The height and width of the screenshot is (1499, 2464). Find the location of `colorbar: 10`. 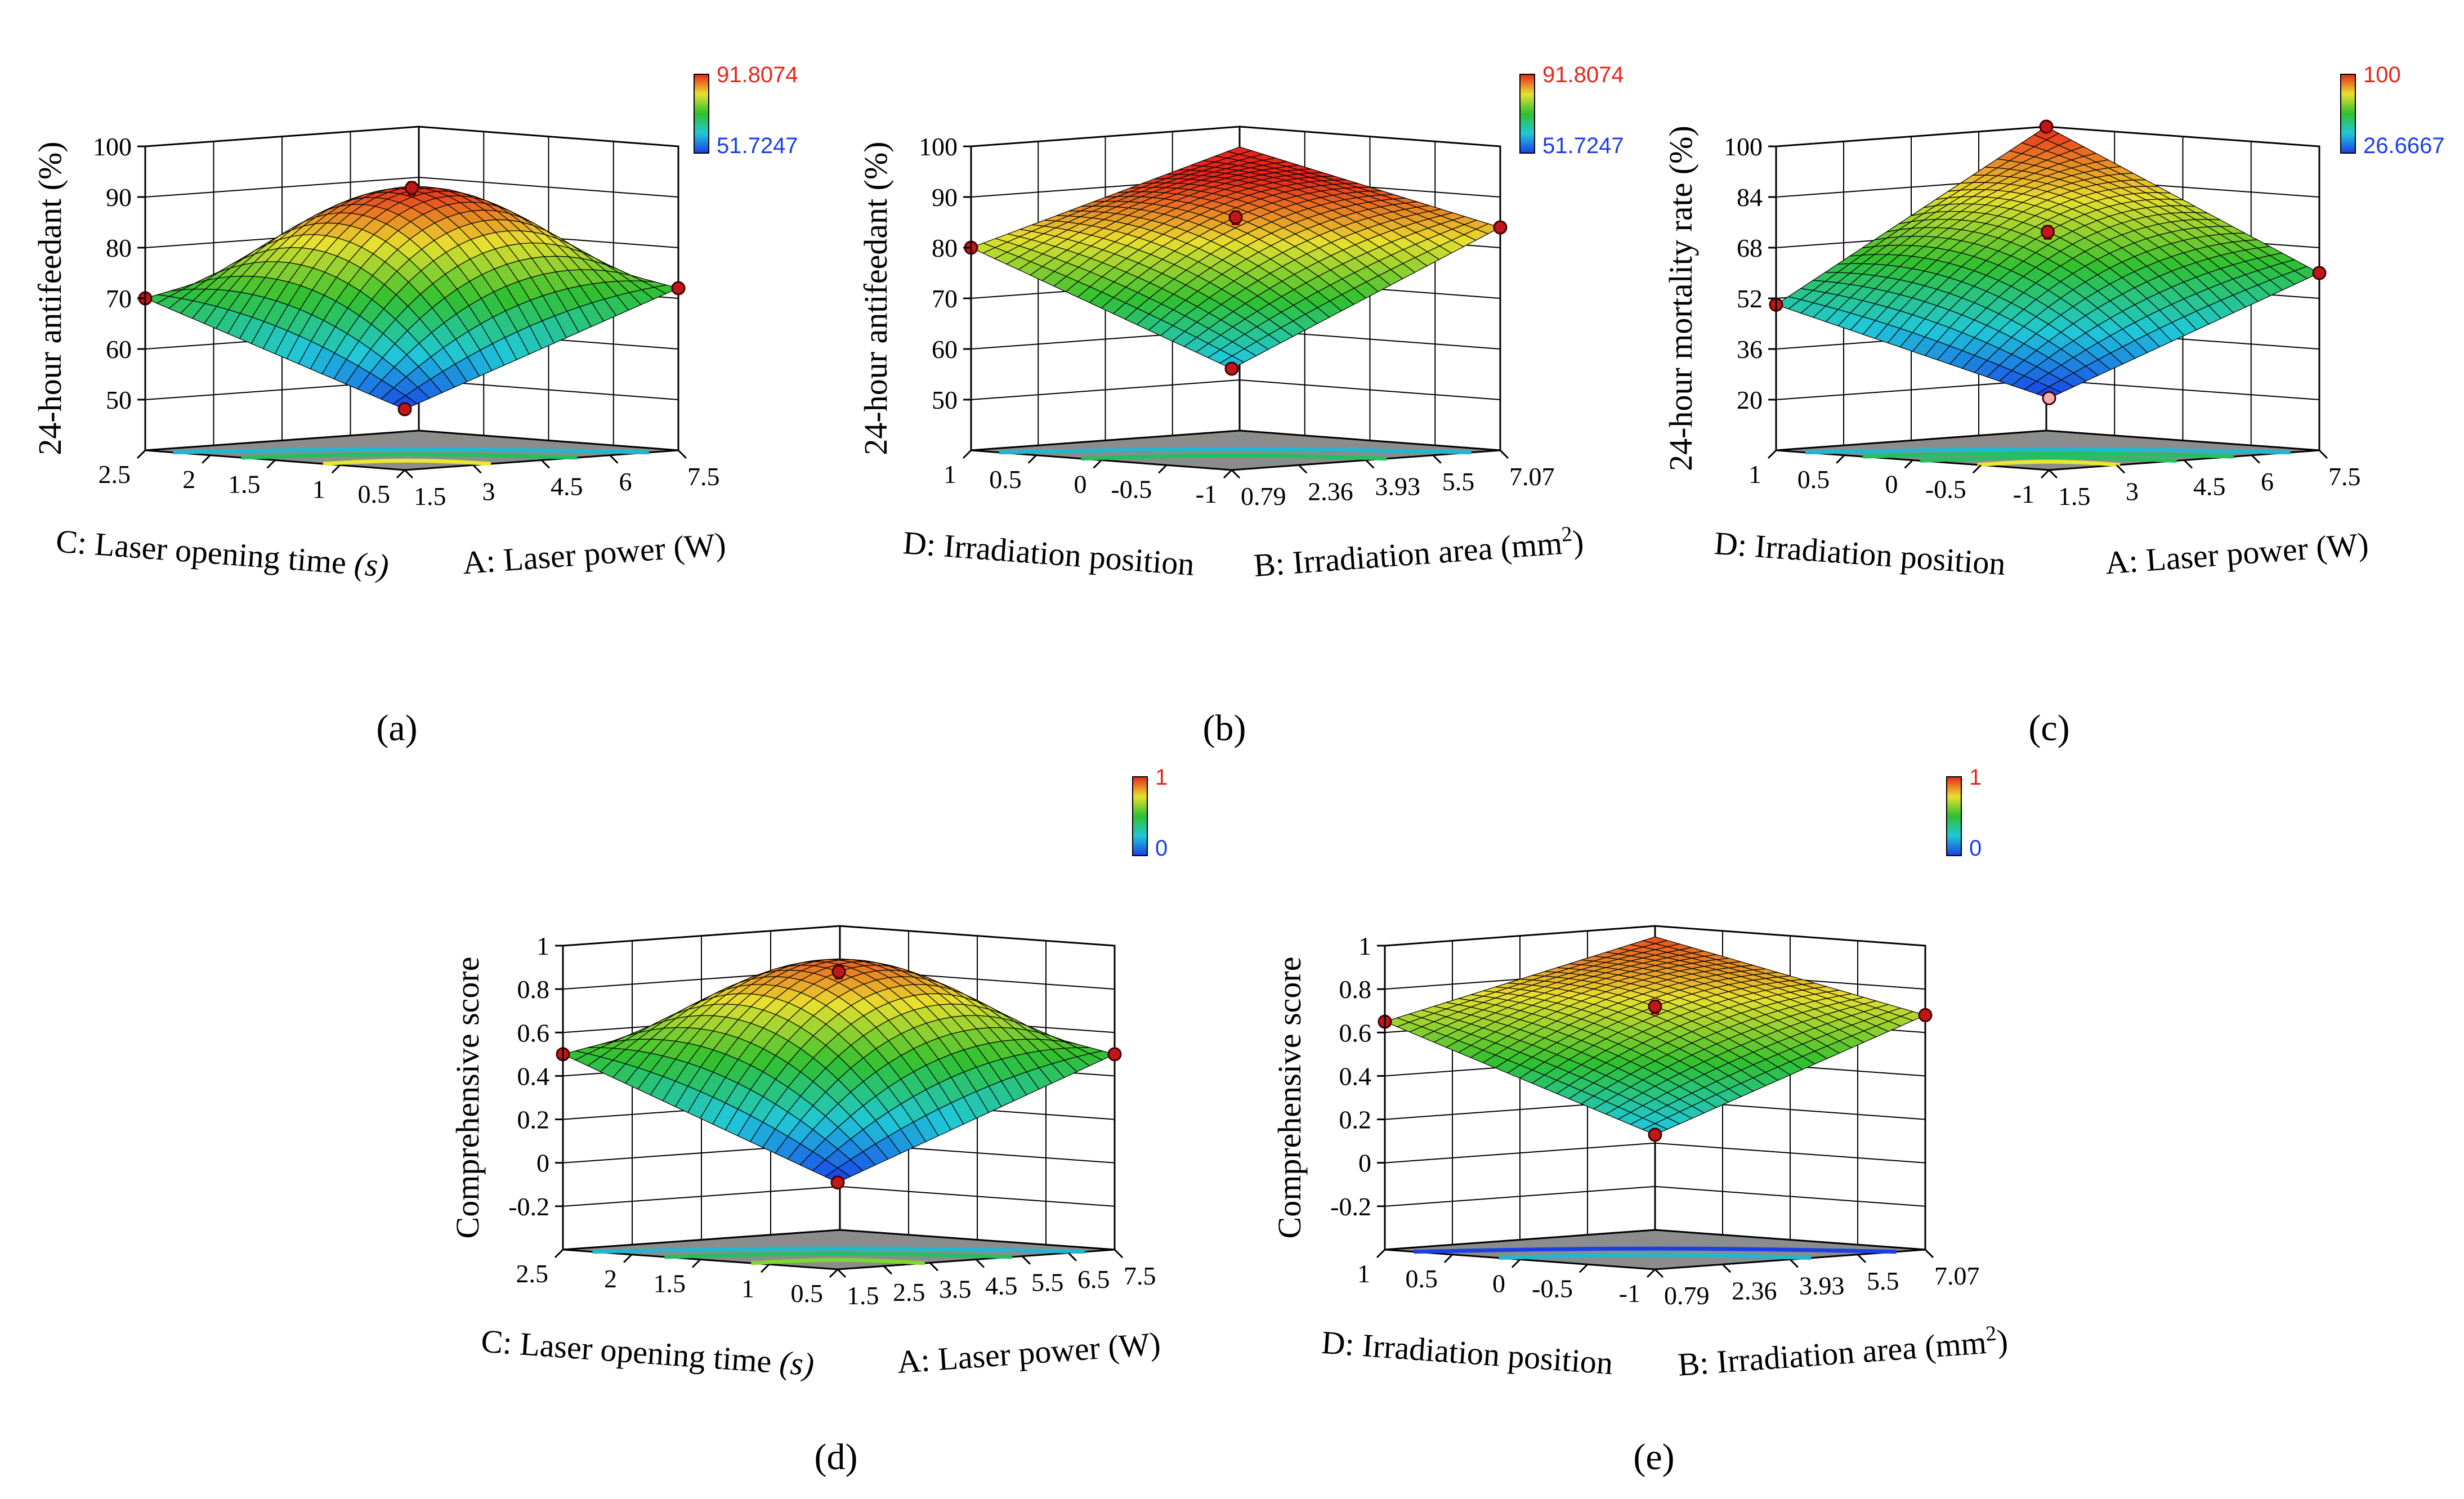

colorbar: 10 is located at coordinates (1964, 813).